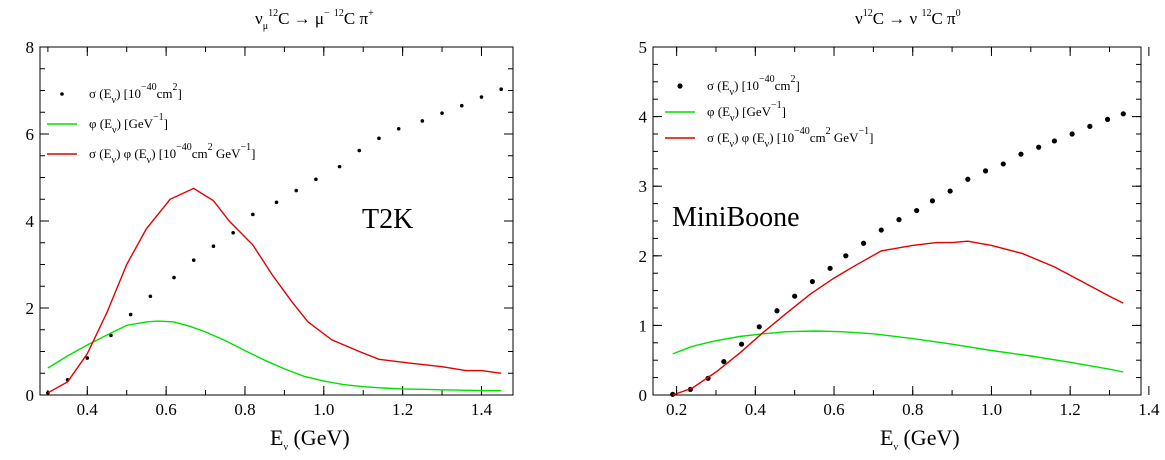 This screenshot has width=1165, height=460. Describe the element at coordinates (30, 134) in the screenshot. I see `y-tick-label: 6` at that location.